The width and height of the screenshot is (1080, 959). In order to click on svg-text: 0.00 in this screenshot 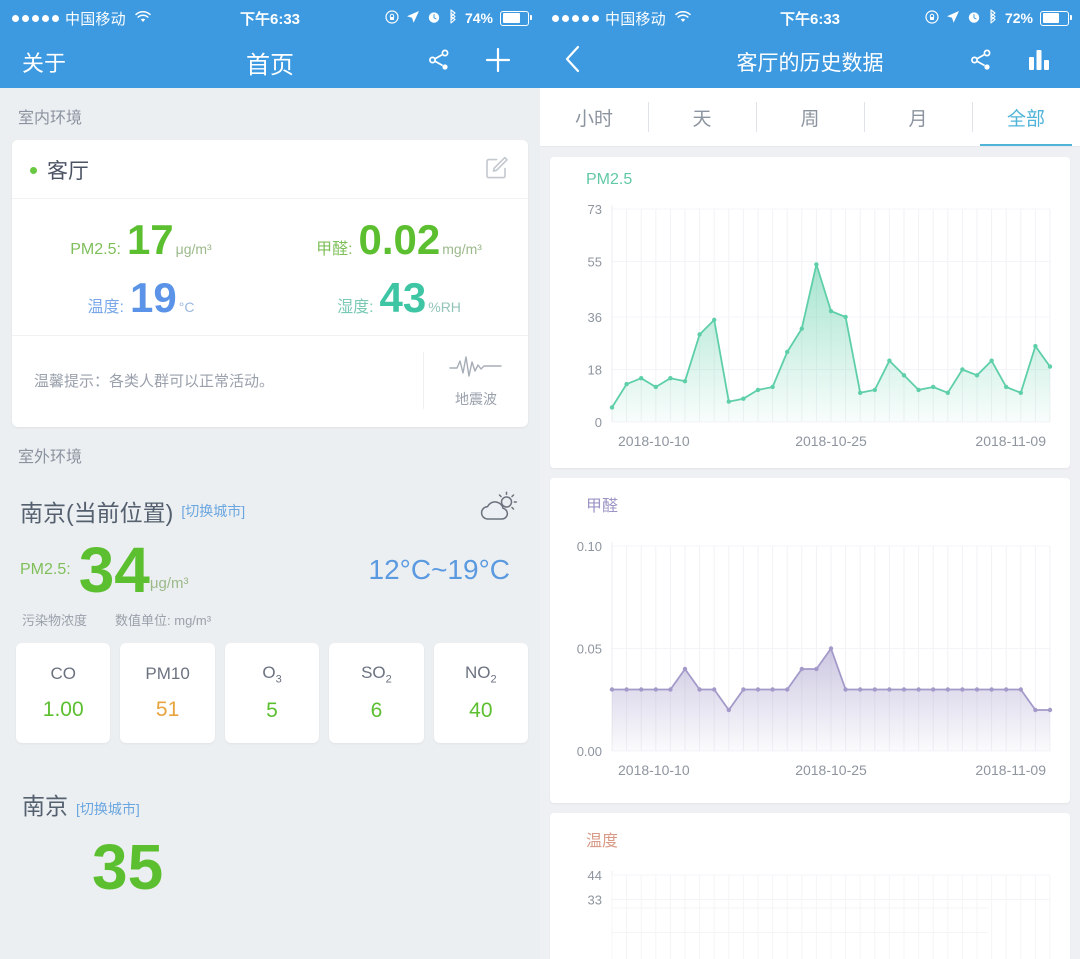, I will do `click(589, 751)`.